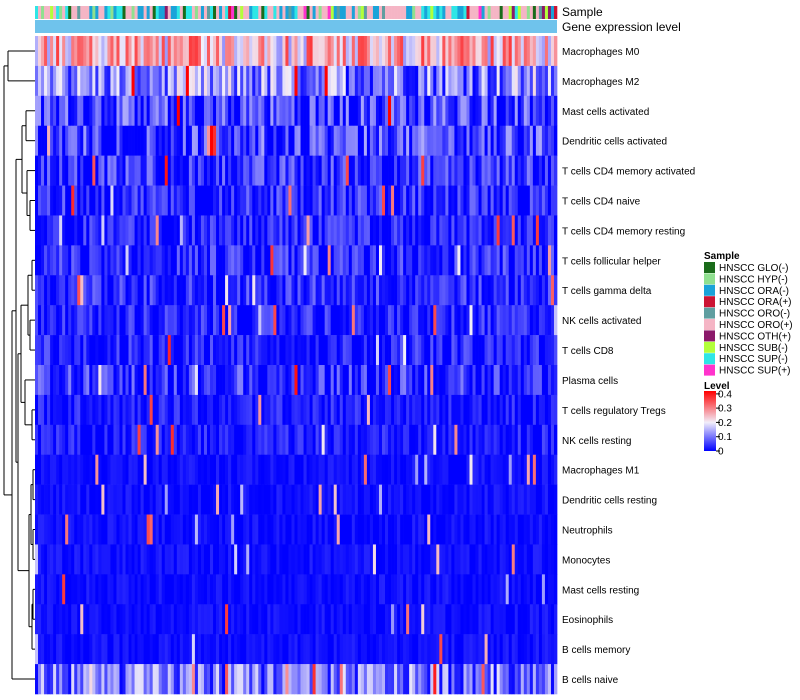 The height and width of the screenshot is (700, 800). I want to click on legend-swatch, so click(709, 267).